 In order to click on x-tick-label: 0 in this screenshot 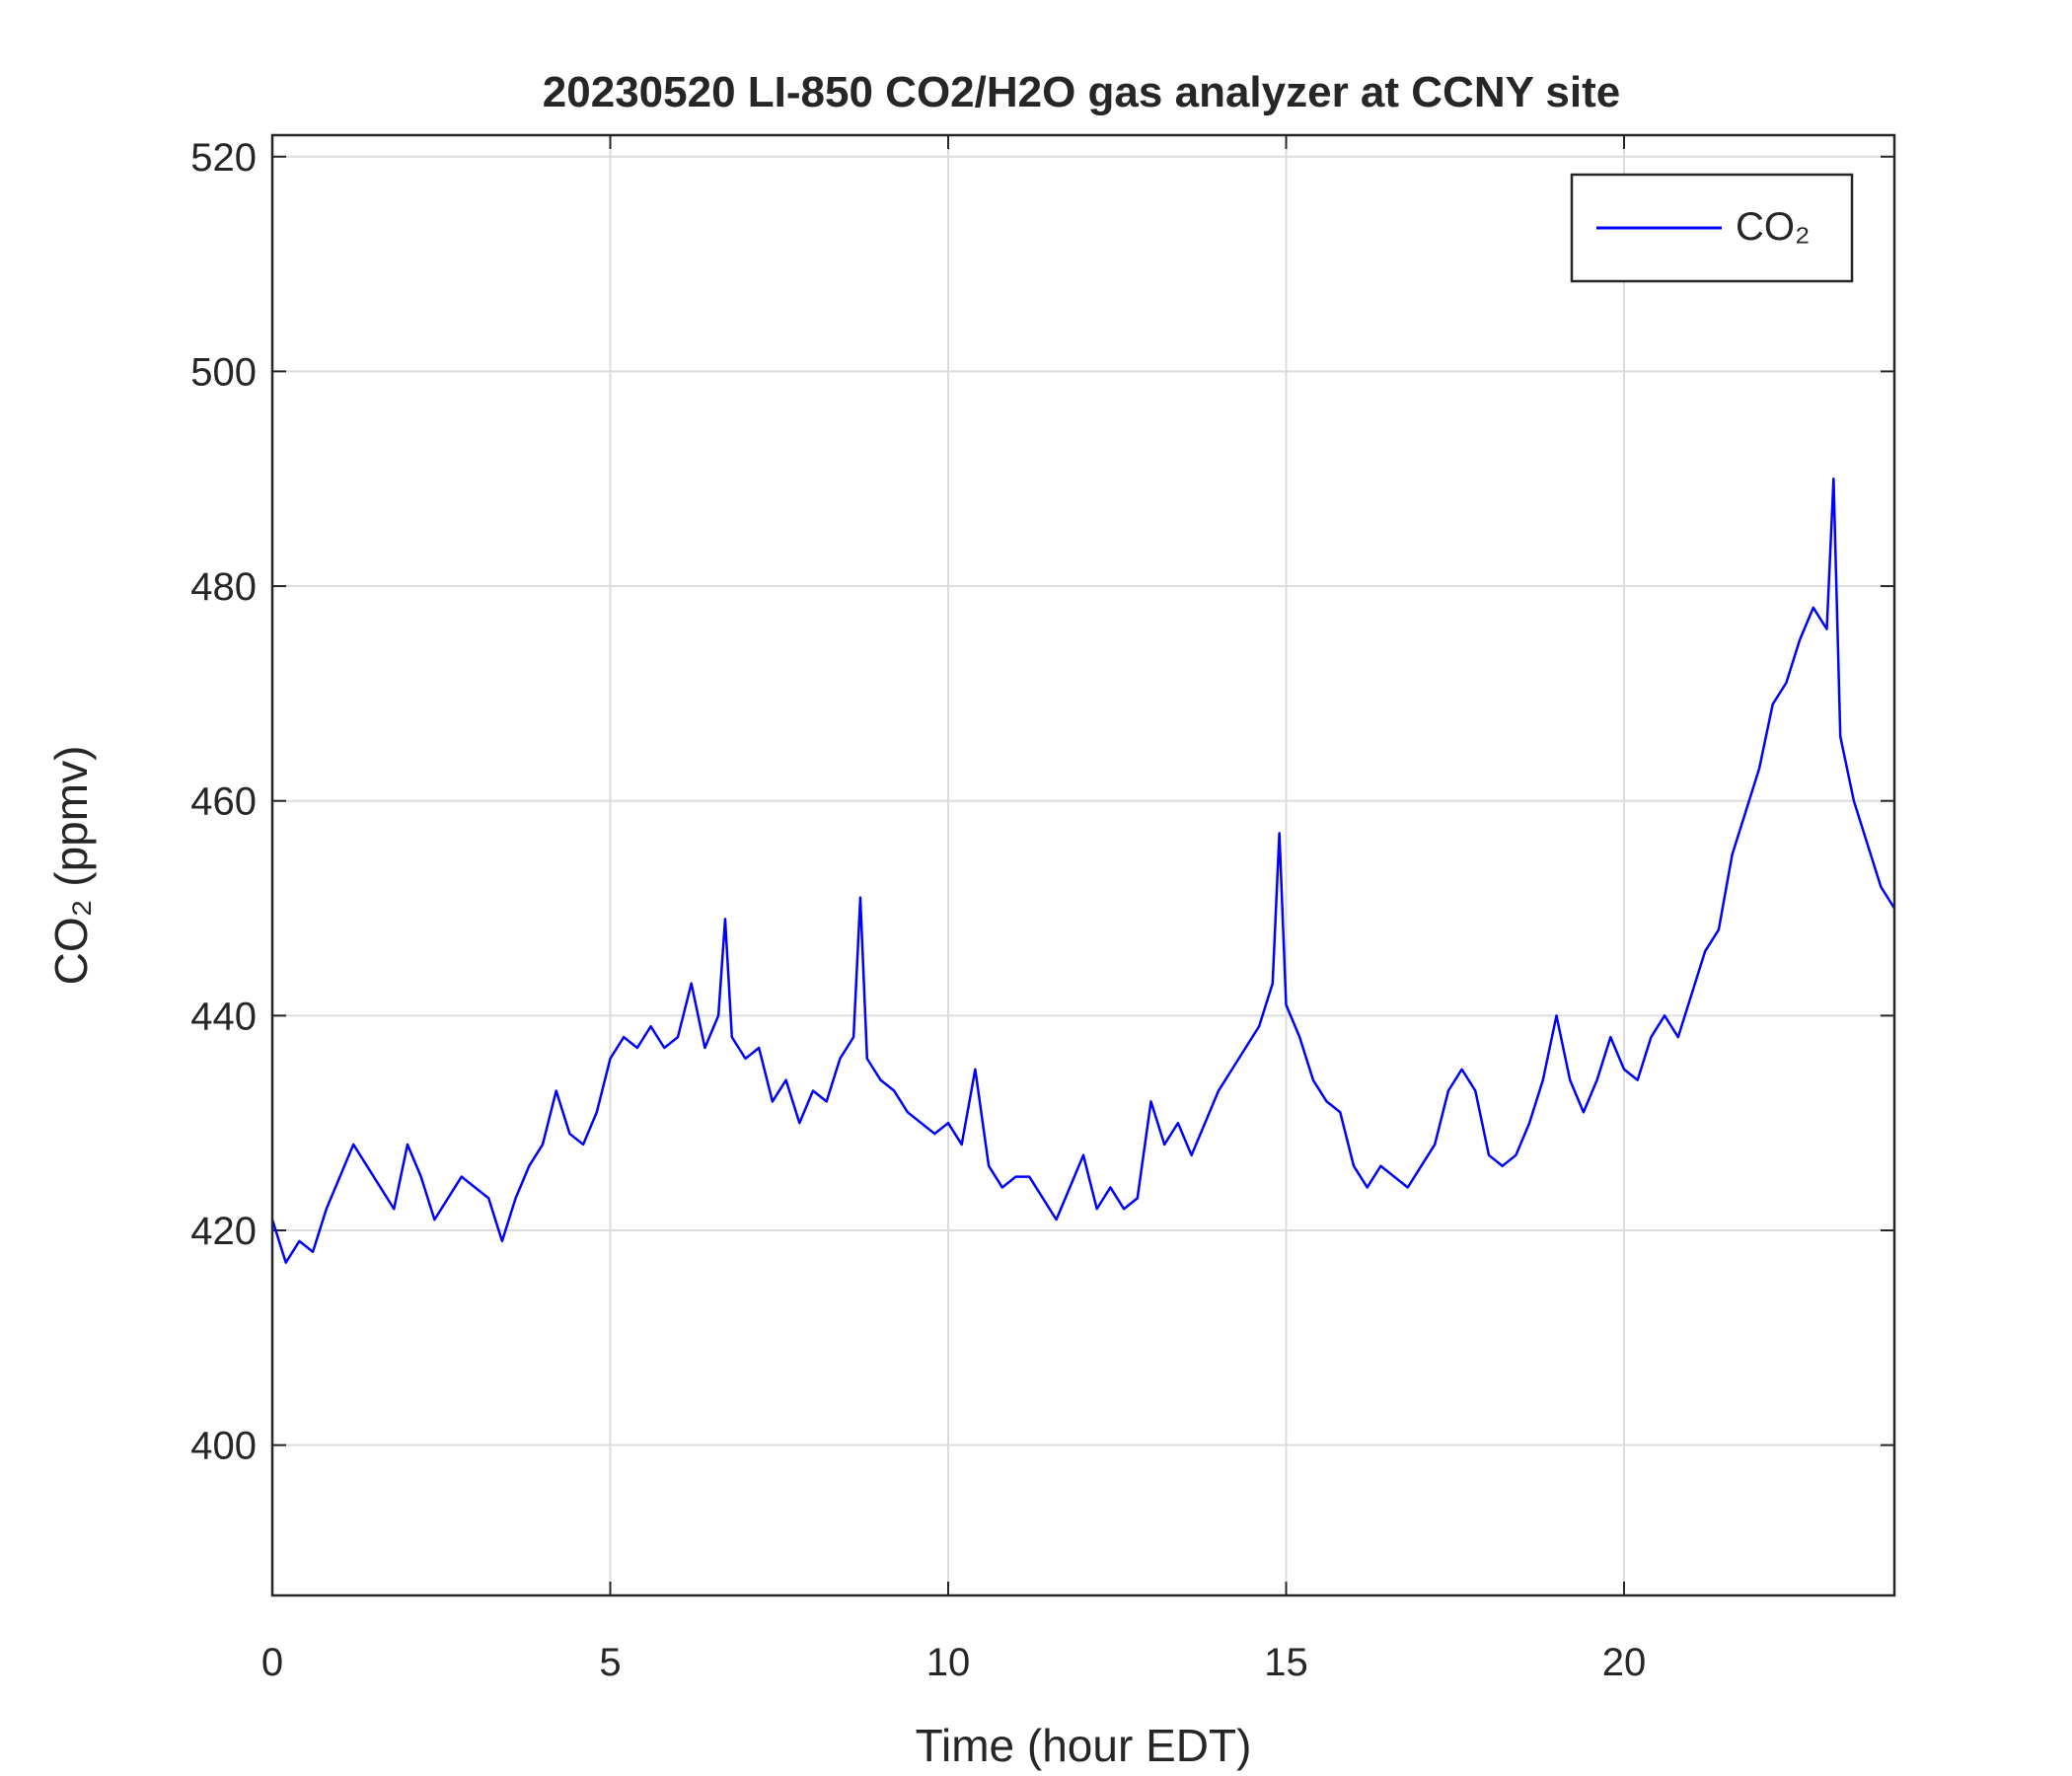, I will do `click(272, 1662)`.